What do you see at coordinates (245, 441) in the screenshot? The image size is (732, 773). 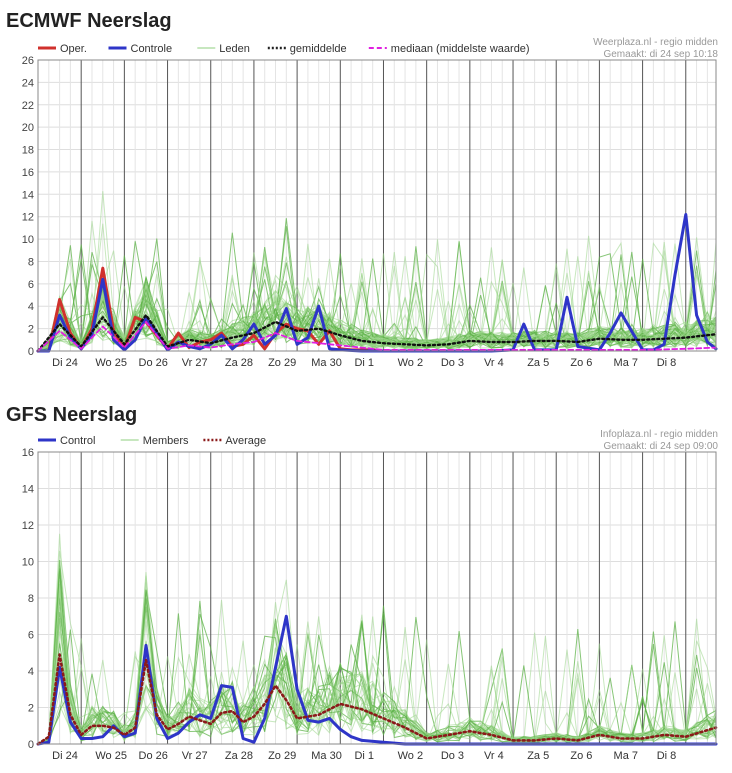 I see `legend-label: Average` at bounding box center [245, 441].